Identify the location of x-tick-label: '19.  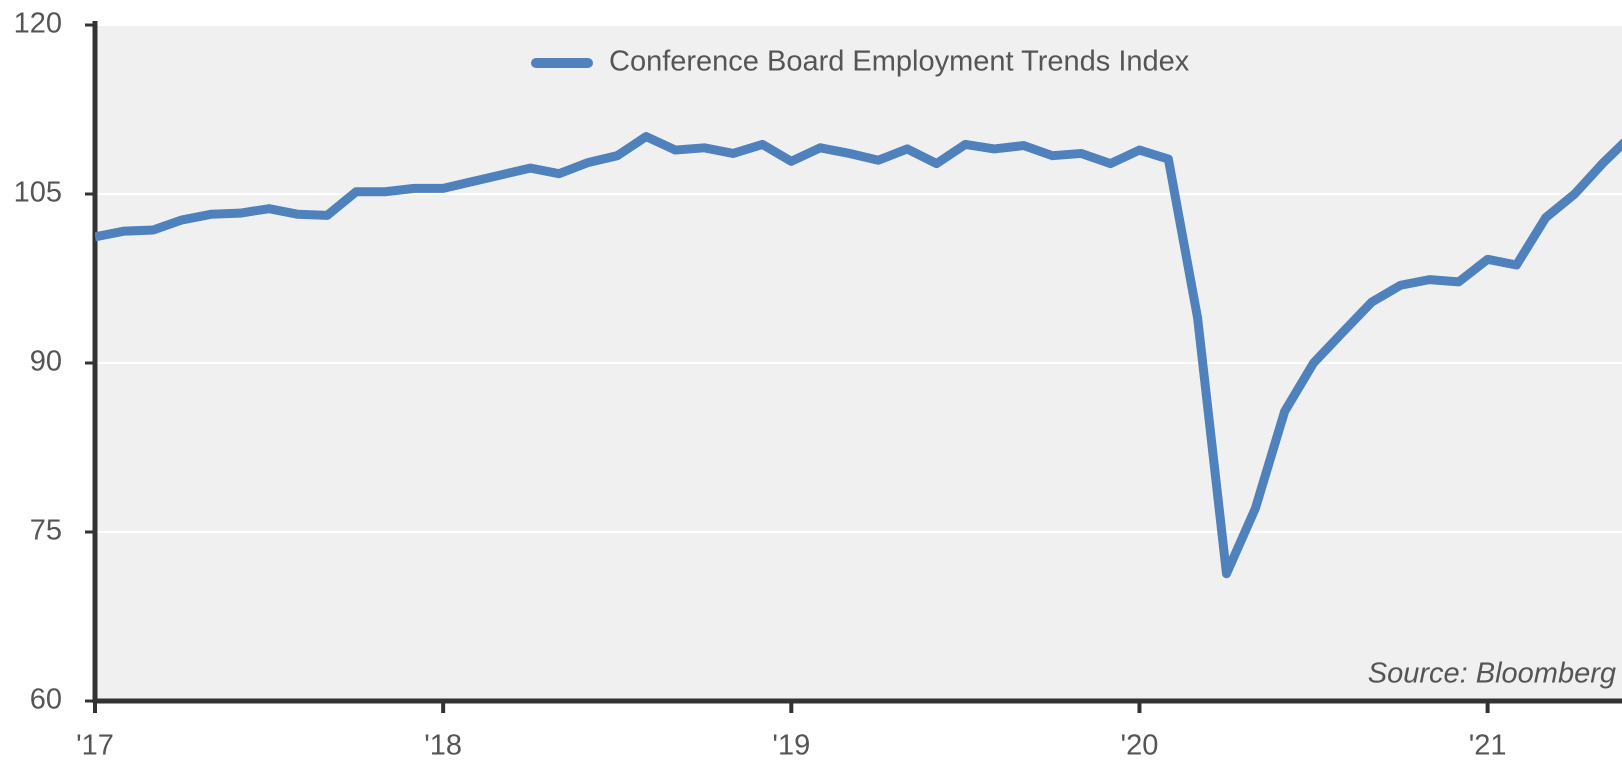
(791, 746).